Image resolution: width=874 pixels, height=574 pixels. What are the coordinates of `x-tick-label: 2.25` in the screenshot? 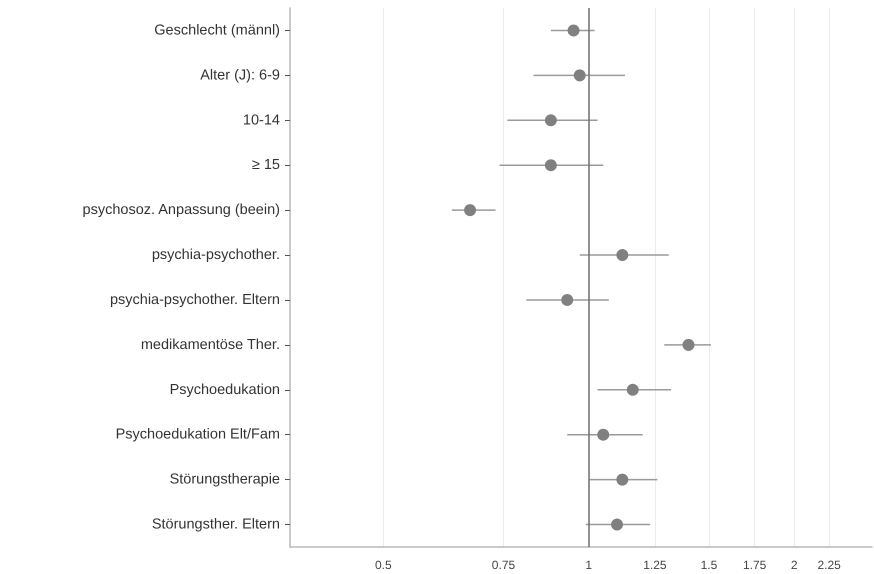 It's located at (829, 565).